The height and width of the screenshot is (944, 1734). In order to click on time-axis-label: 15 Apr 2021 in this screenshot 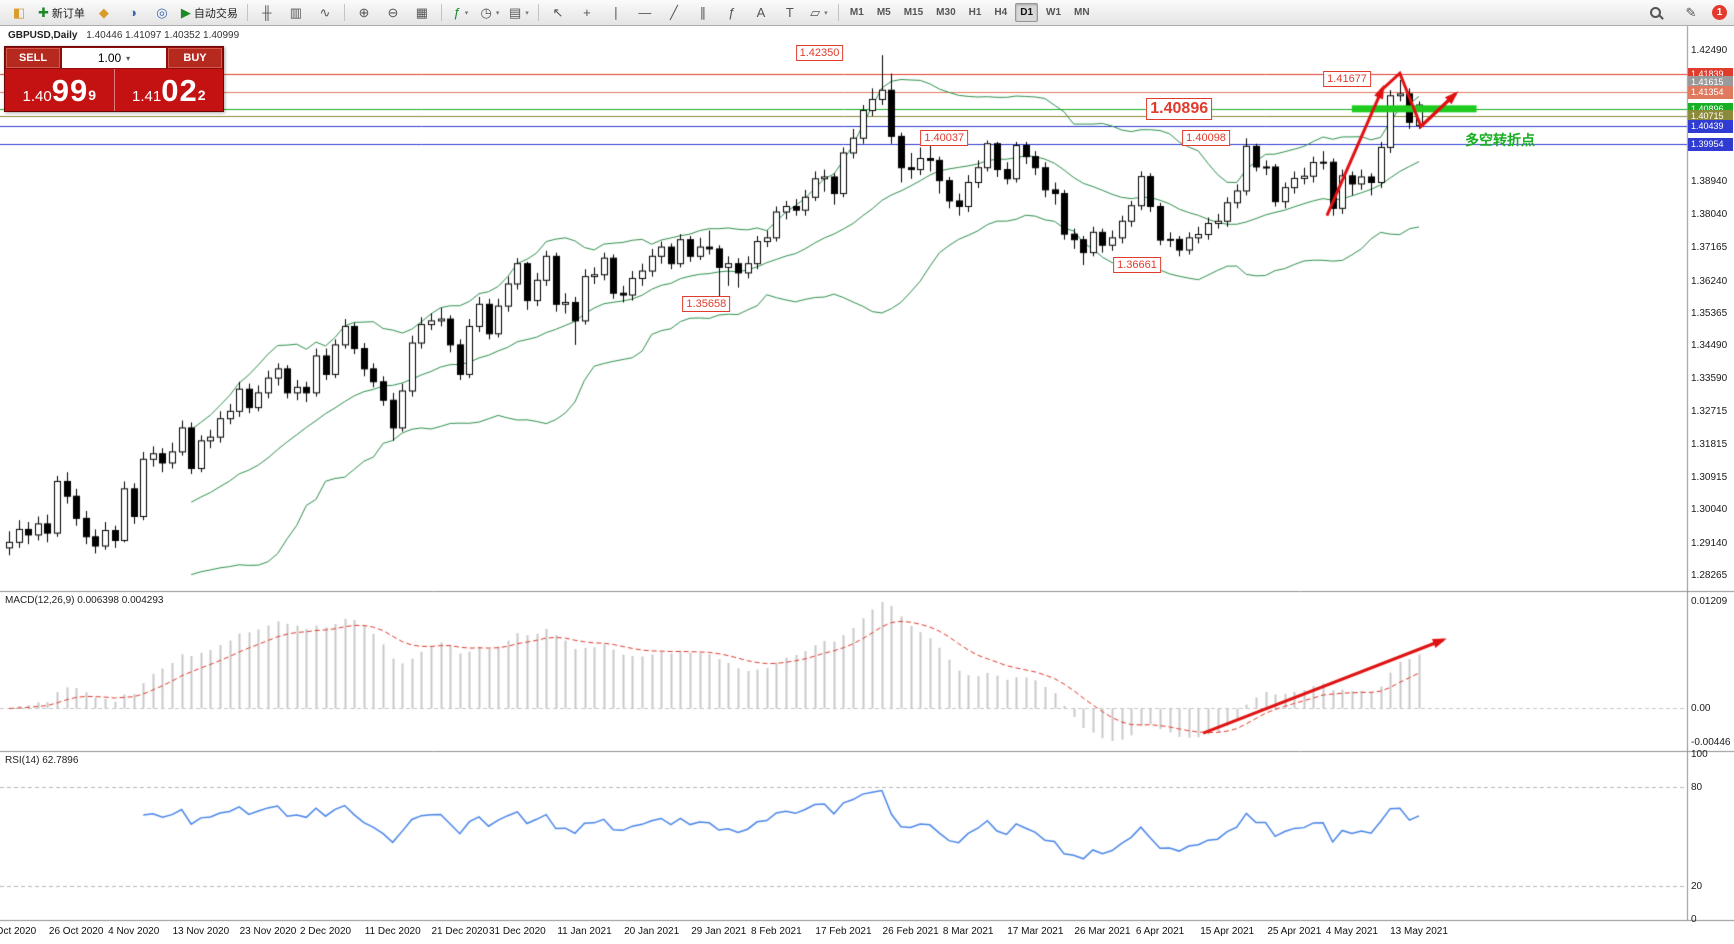, I will do `click(1227, 931)`.